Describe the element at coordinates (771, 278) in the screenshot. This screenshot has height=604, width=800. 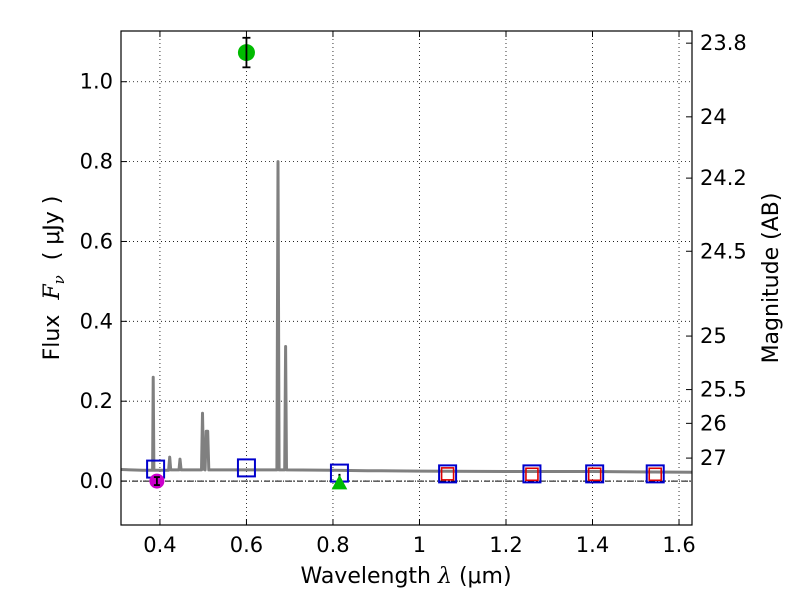
I see `magnitude-axis-label: Magnitude (AB)` at that location.